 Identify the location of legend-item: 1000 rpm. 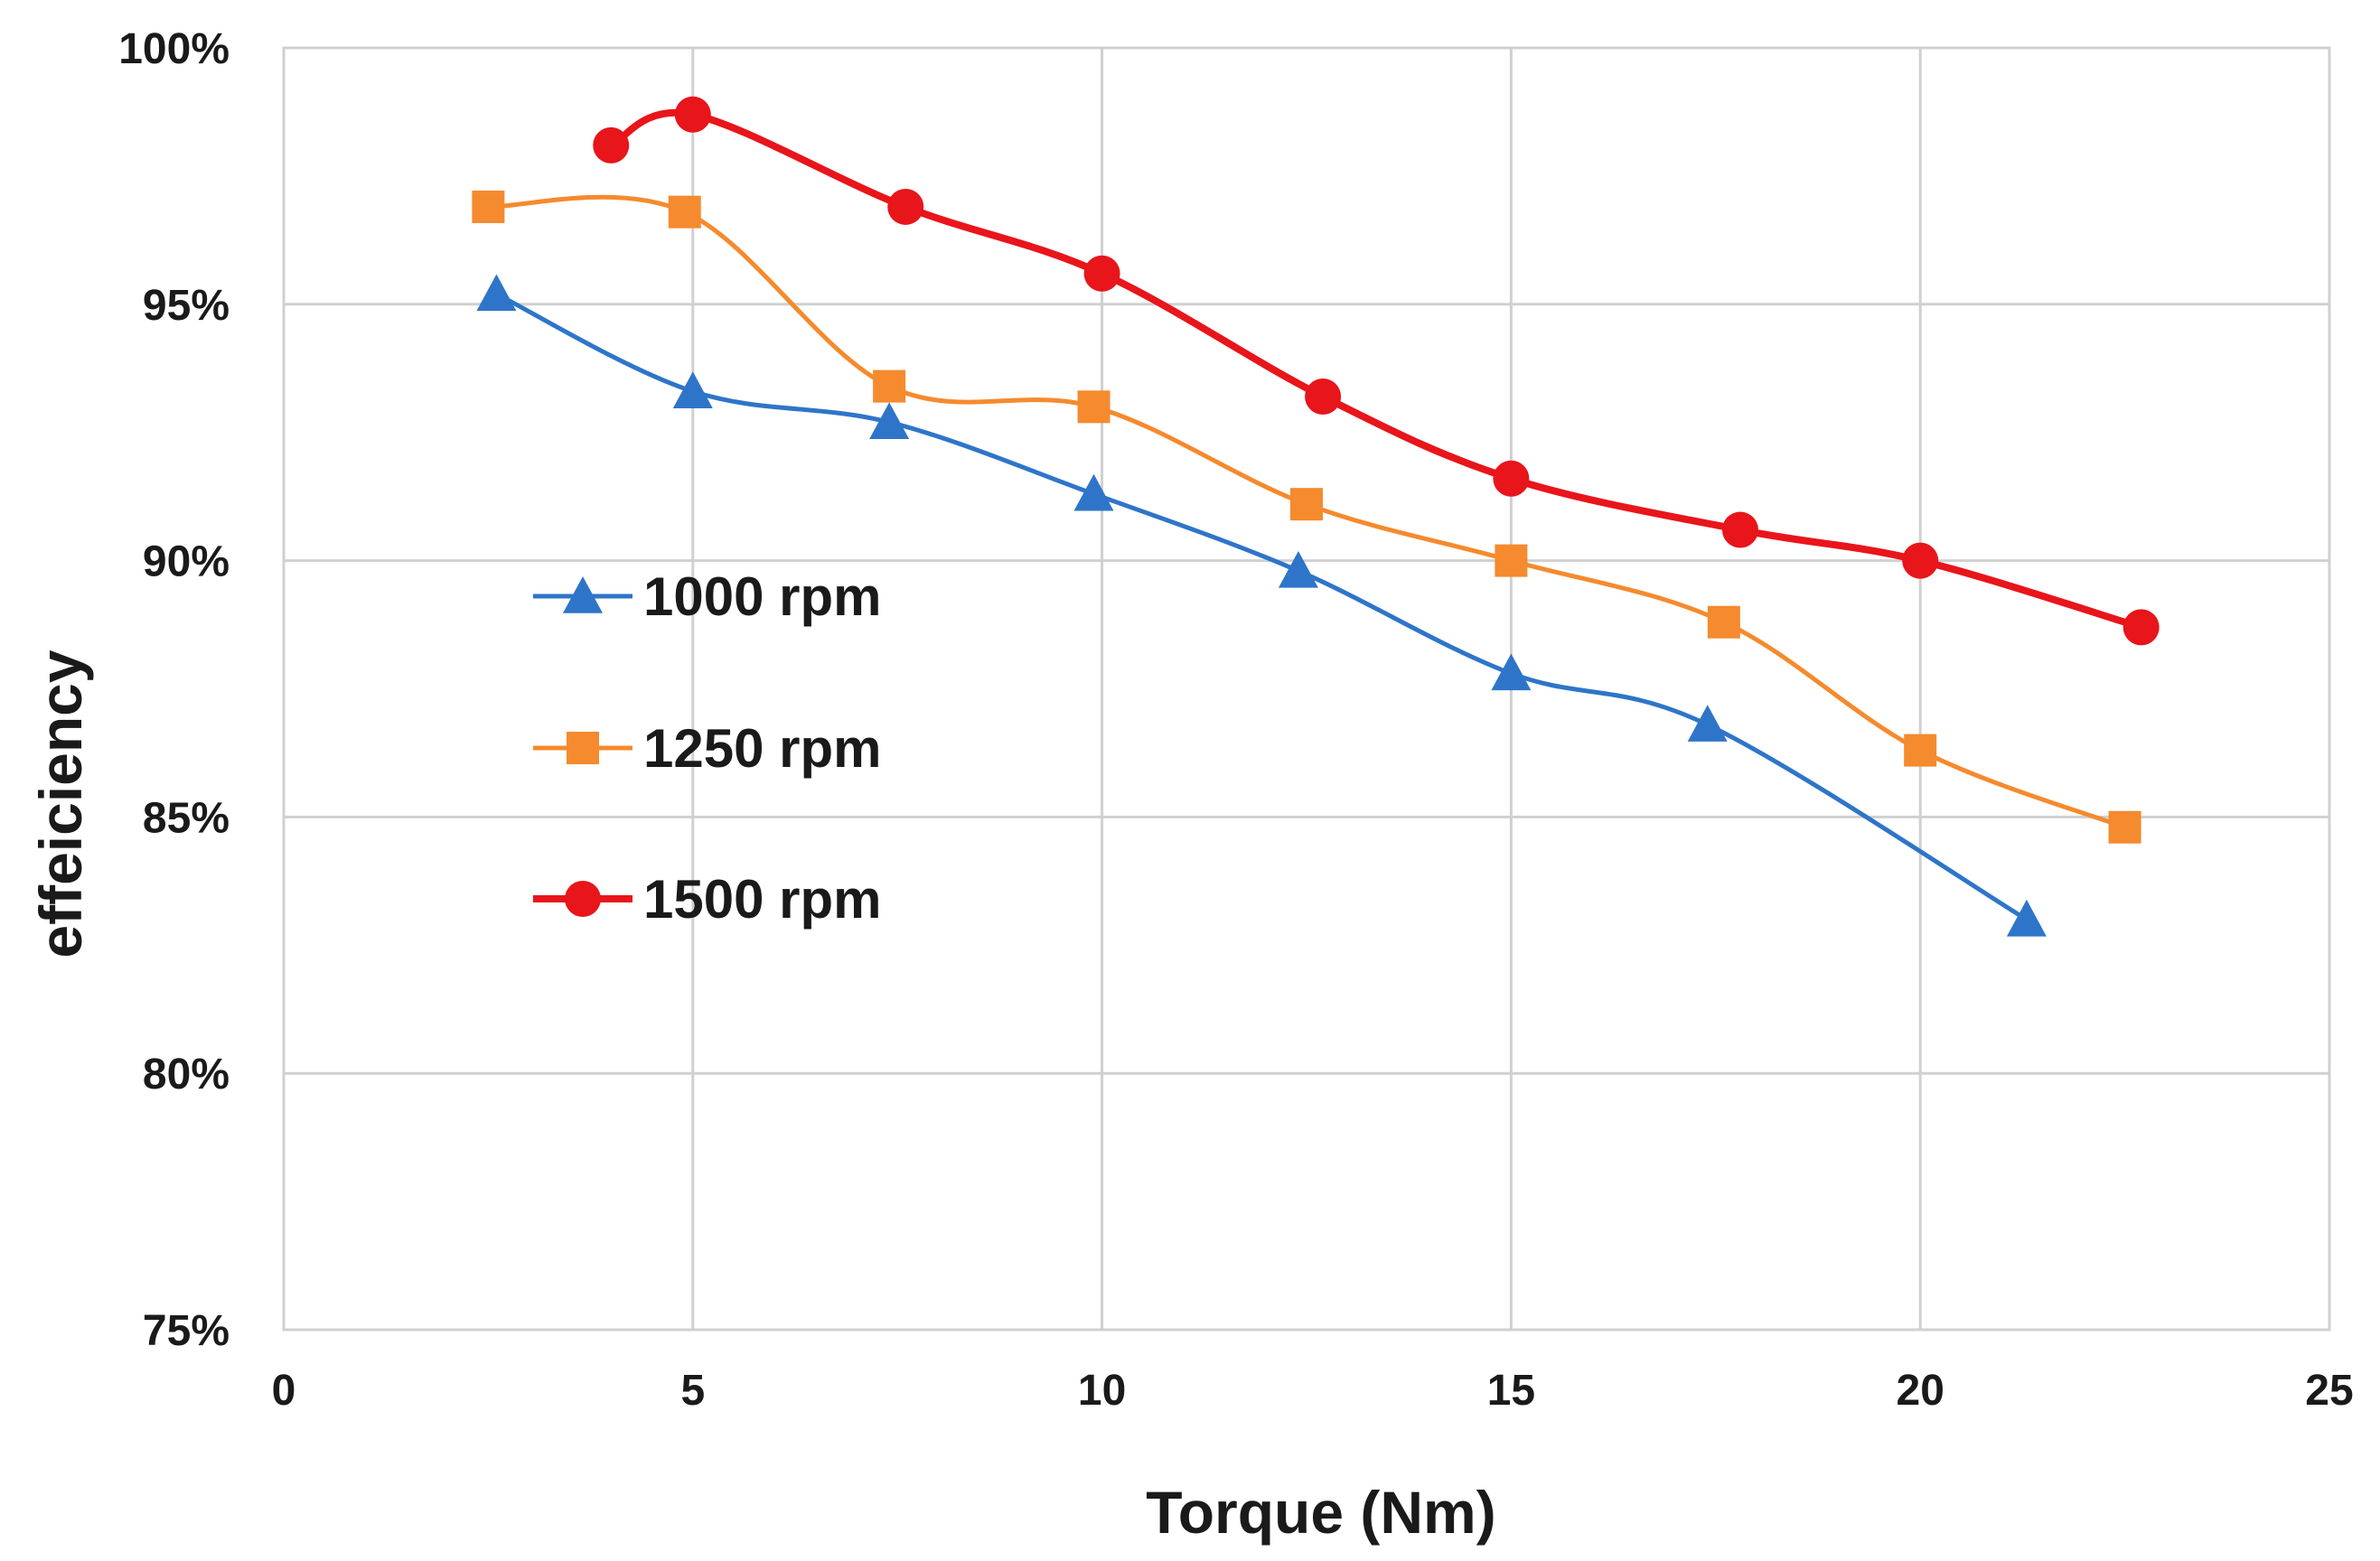
(707, 596).